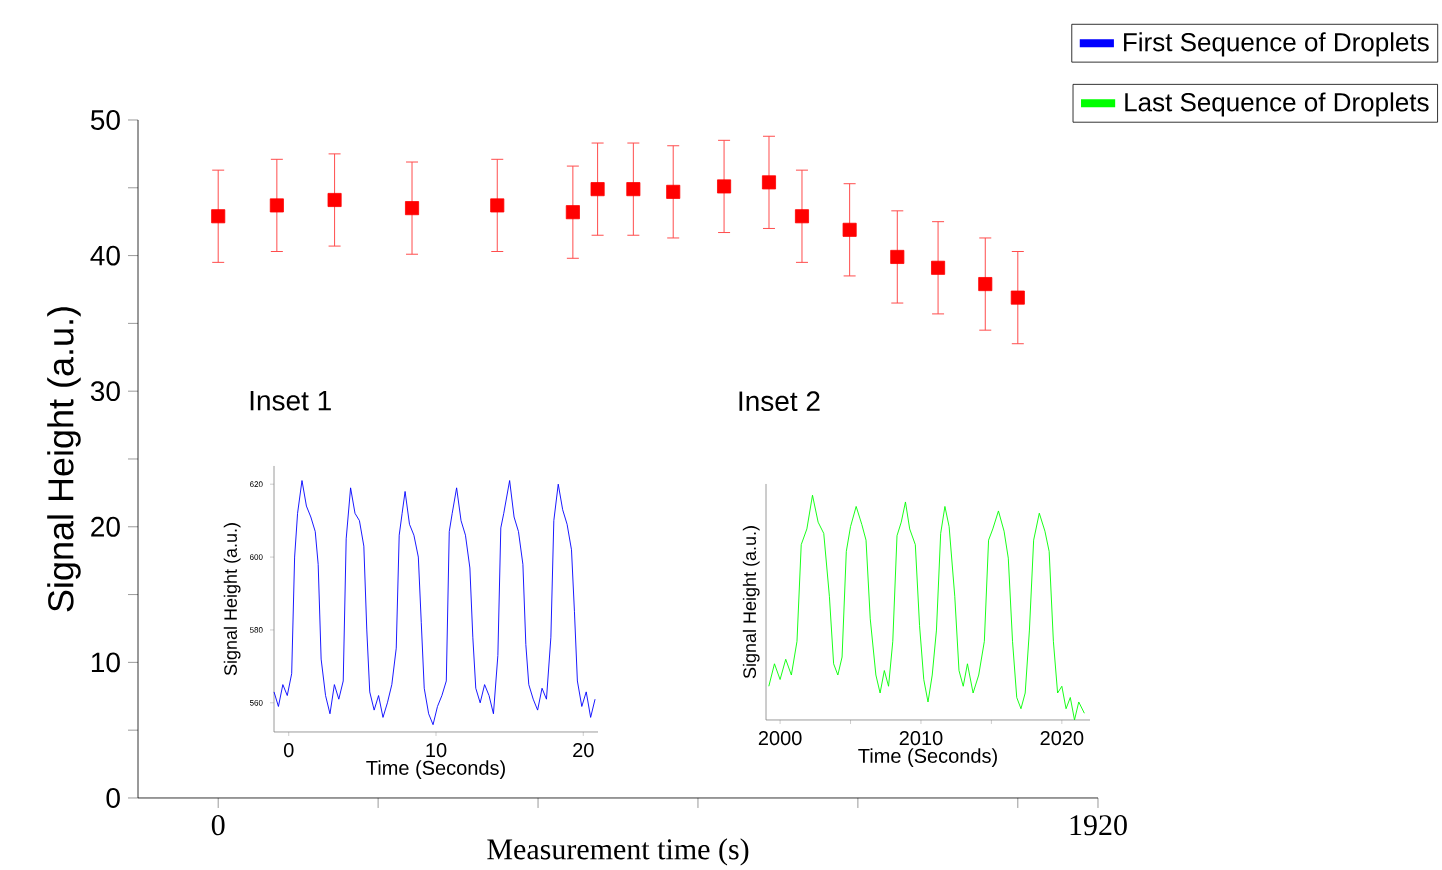 The width and height of the screenshot is (1442, 870). What do you see at coordinates (436, 750) in the screenshot?
I see `x-tick-label: 10` at bounding box center [436, 750].